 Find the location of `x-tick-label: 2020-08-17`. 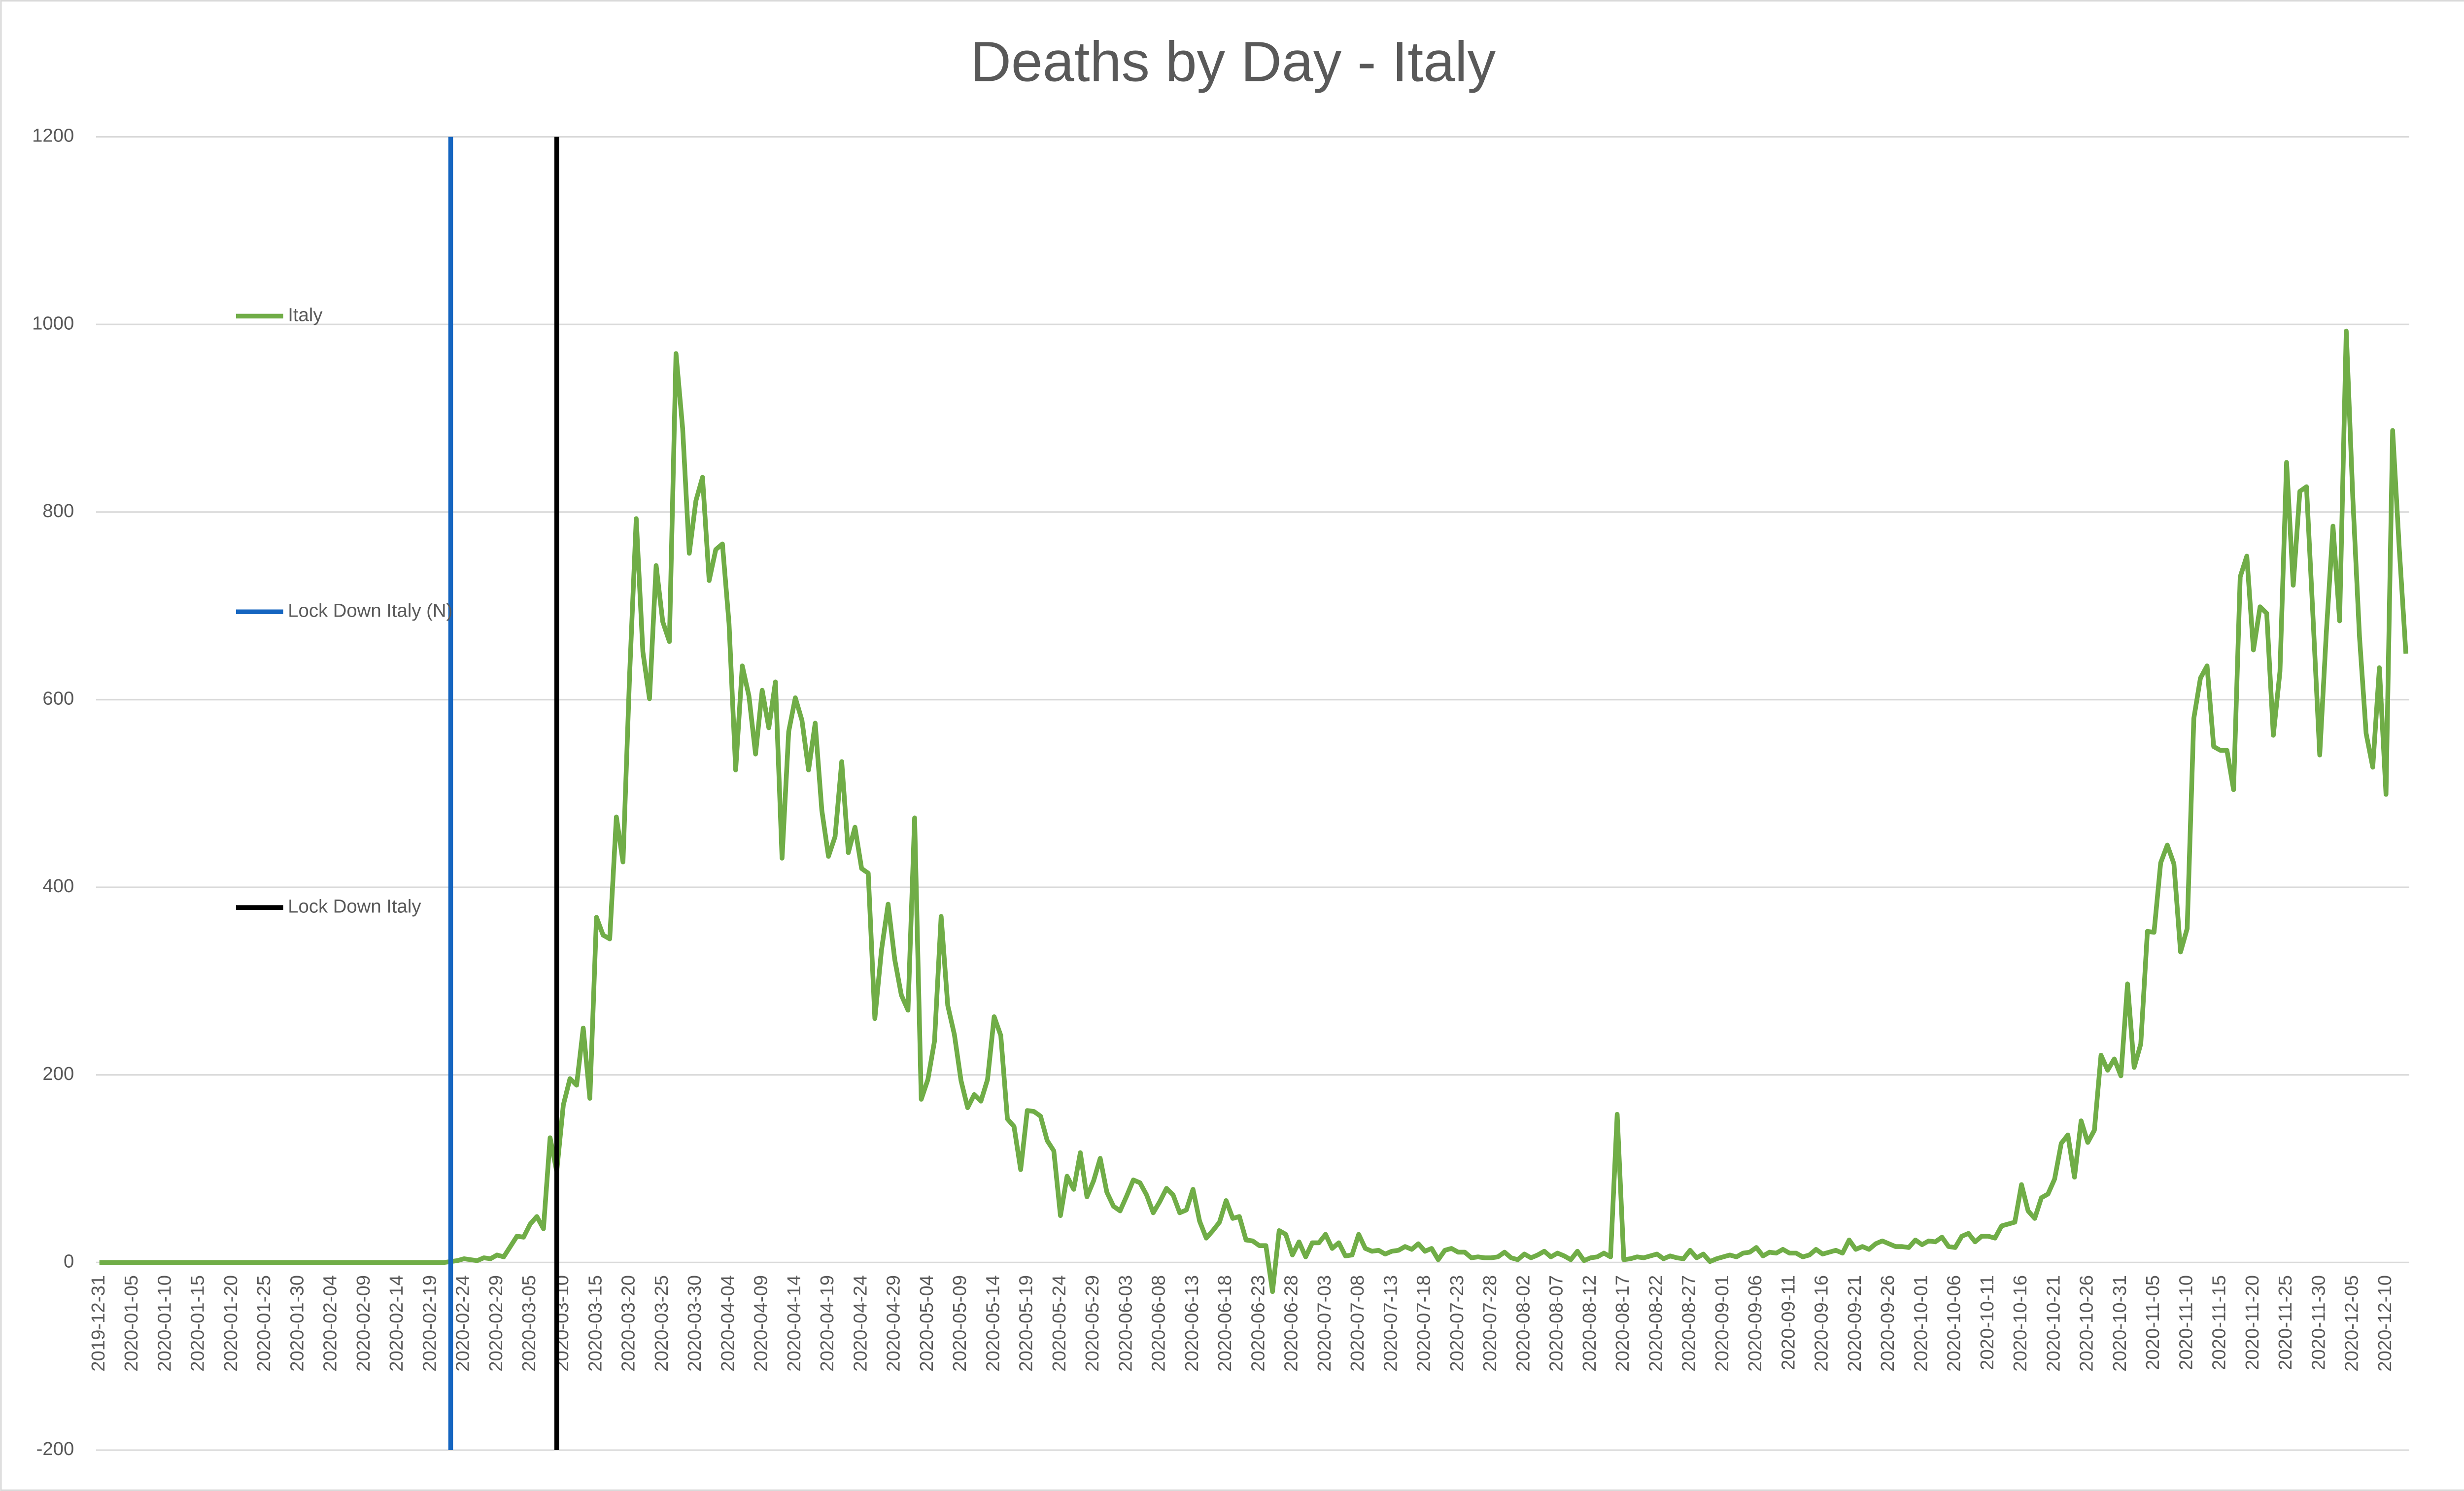

x-tick-label: 2020-08-17 is located at coordinates (1622, 1323).